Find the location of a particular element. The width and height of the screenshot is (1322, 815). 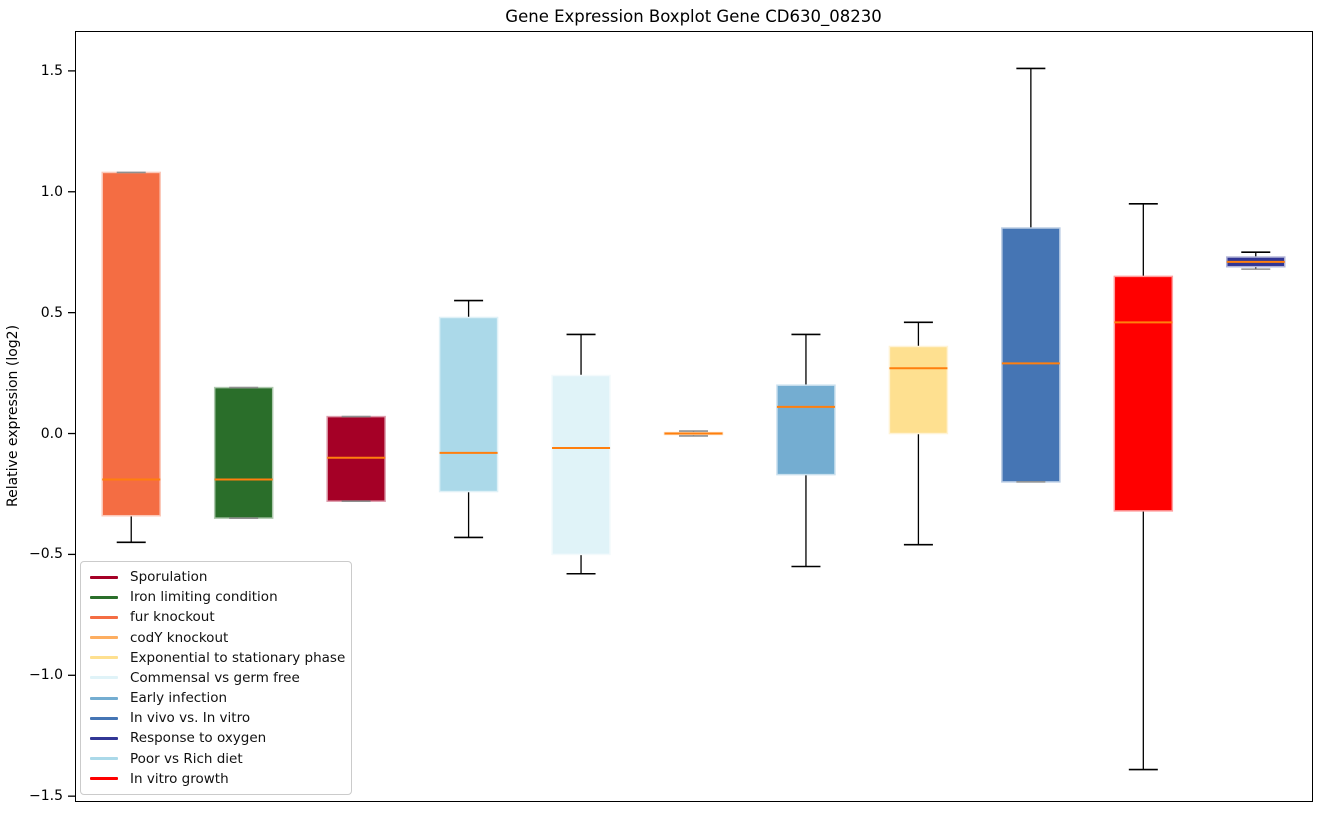

legend-item-commensal-vs-germ-free: Commensal vs germ free is located at coordinates (216, 678).